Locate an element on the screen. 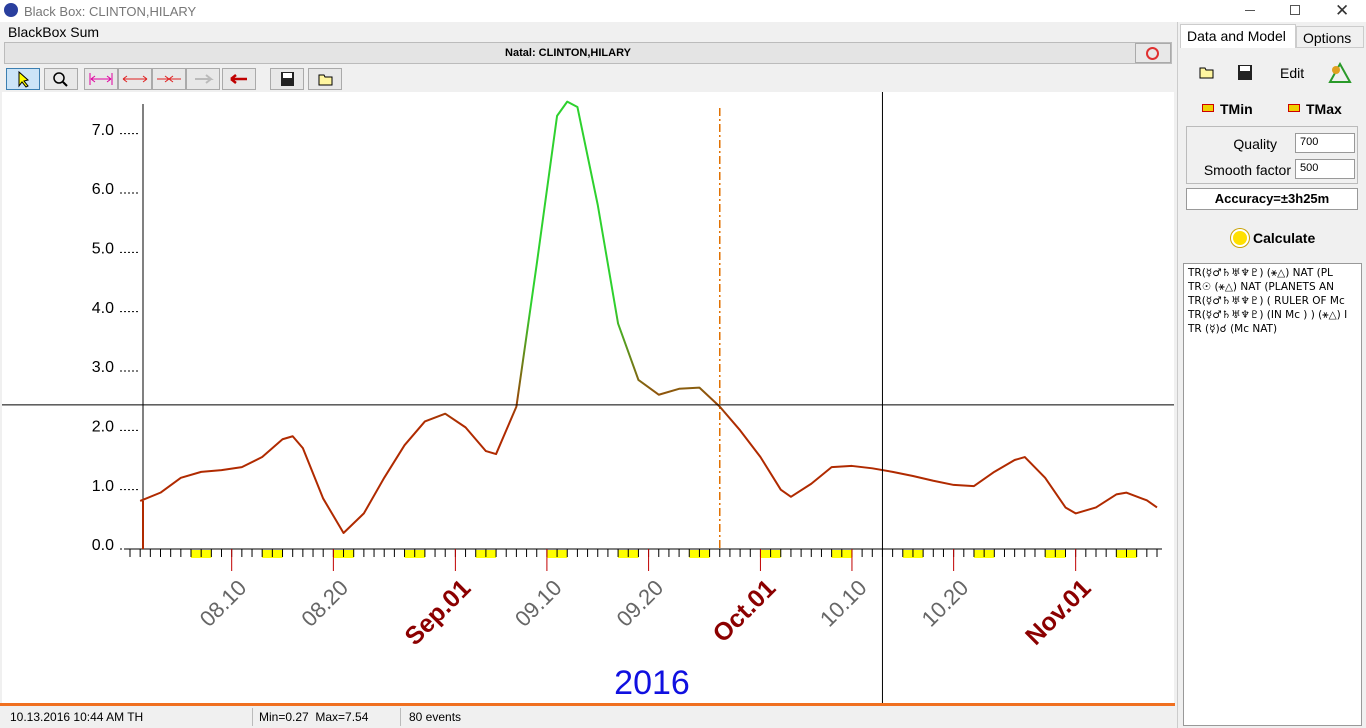  year-label: 2016 is located at coordinates (652, 683).